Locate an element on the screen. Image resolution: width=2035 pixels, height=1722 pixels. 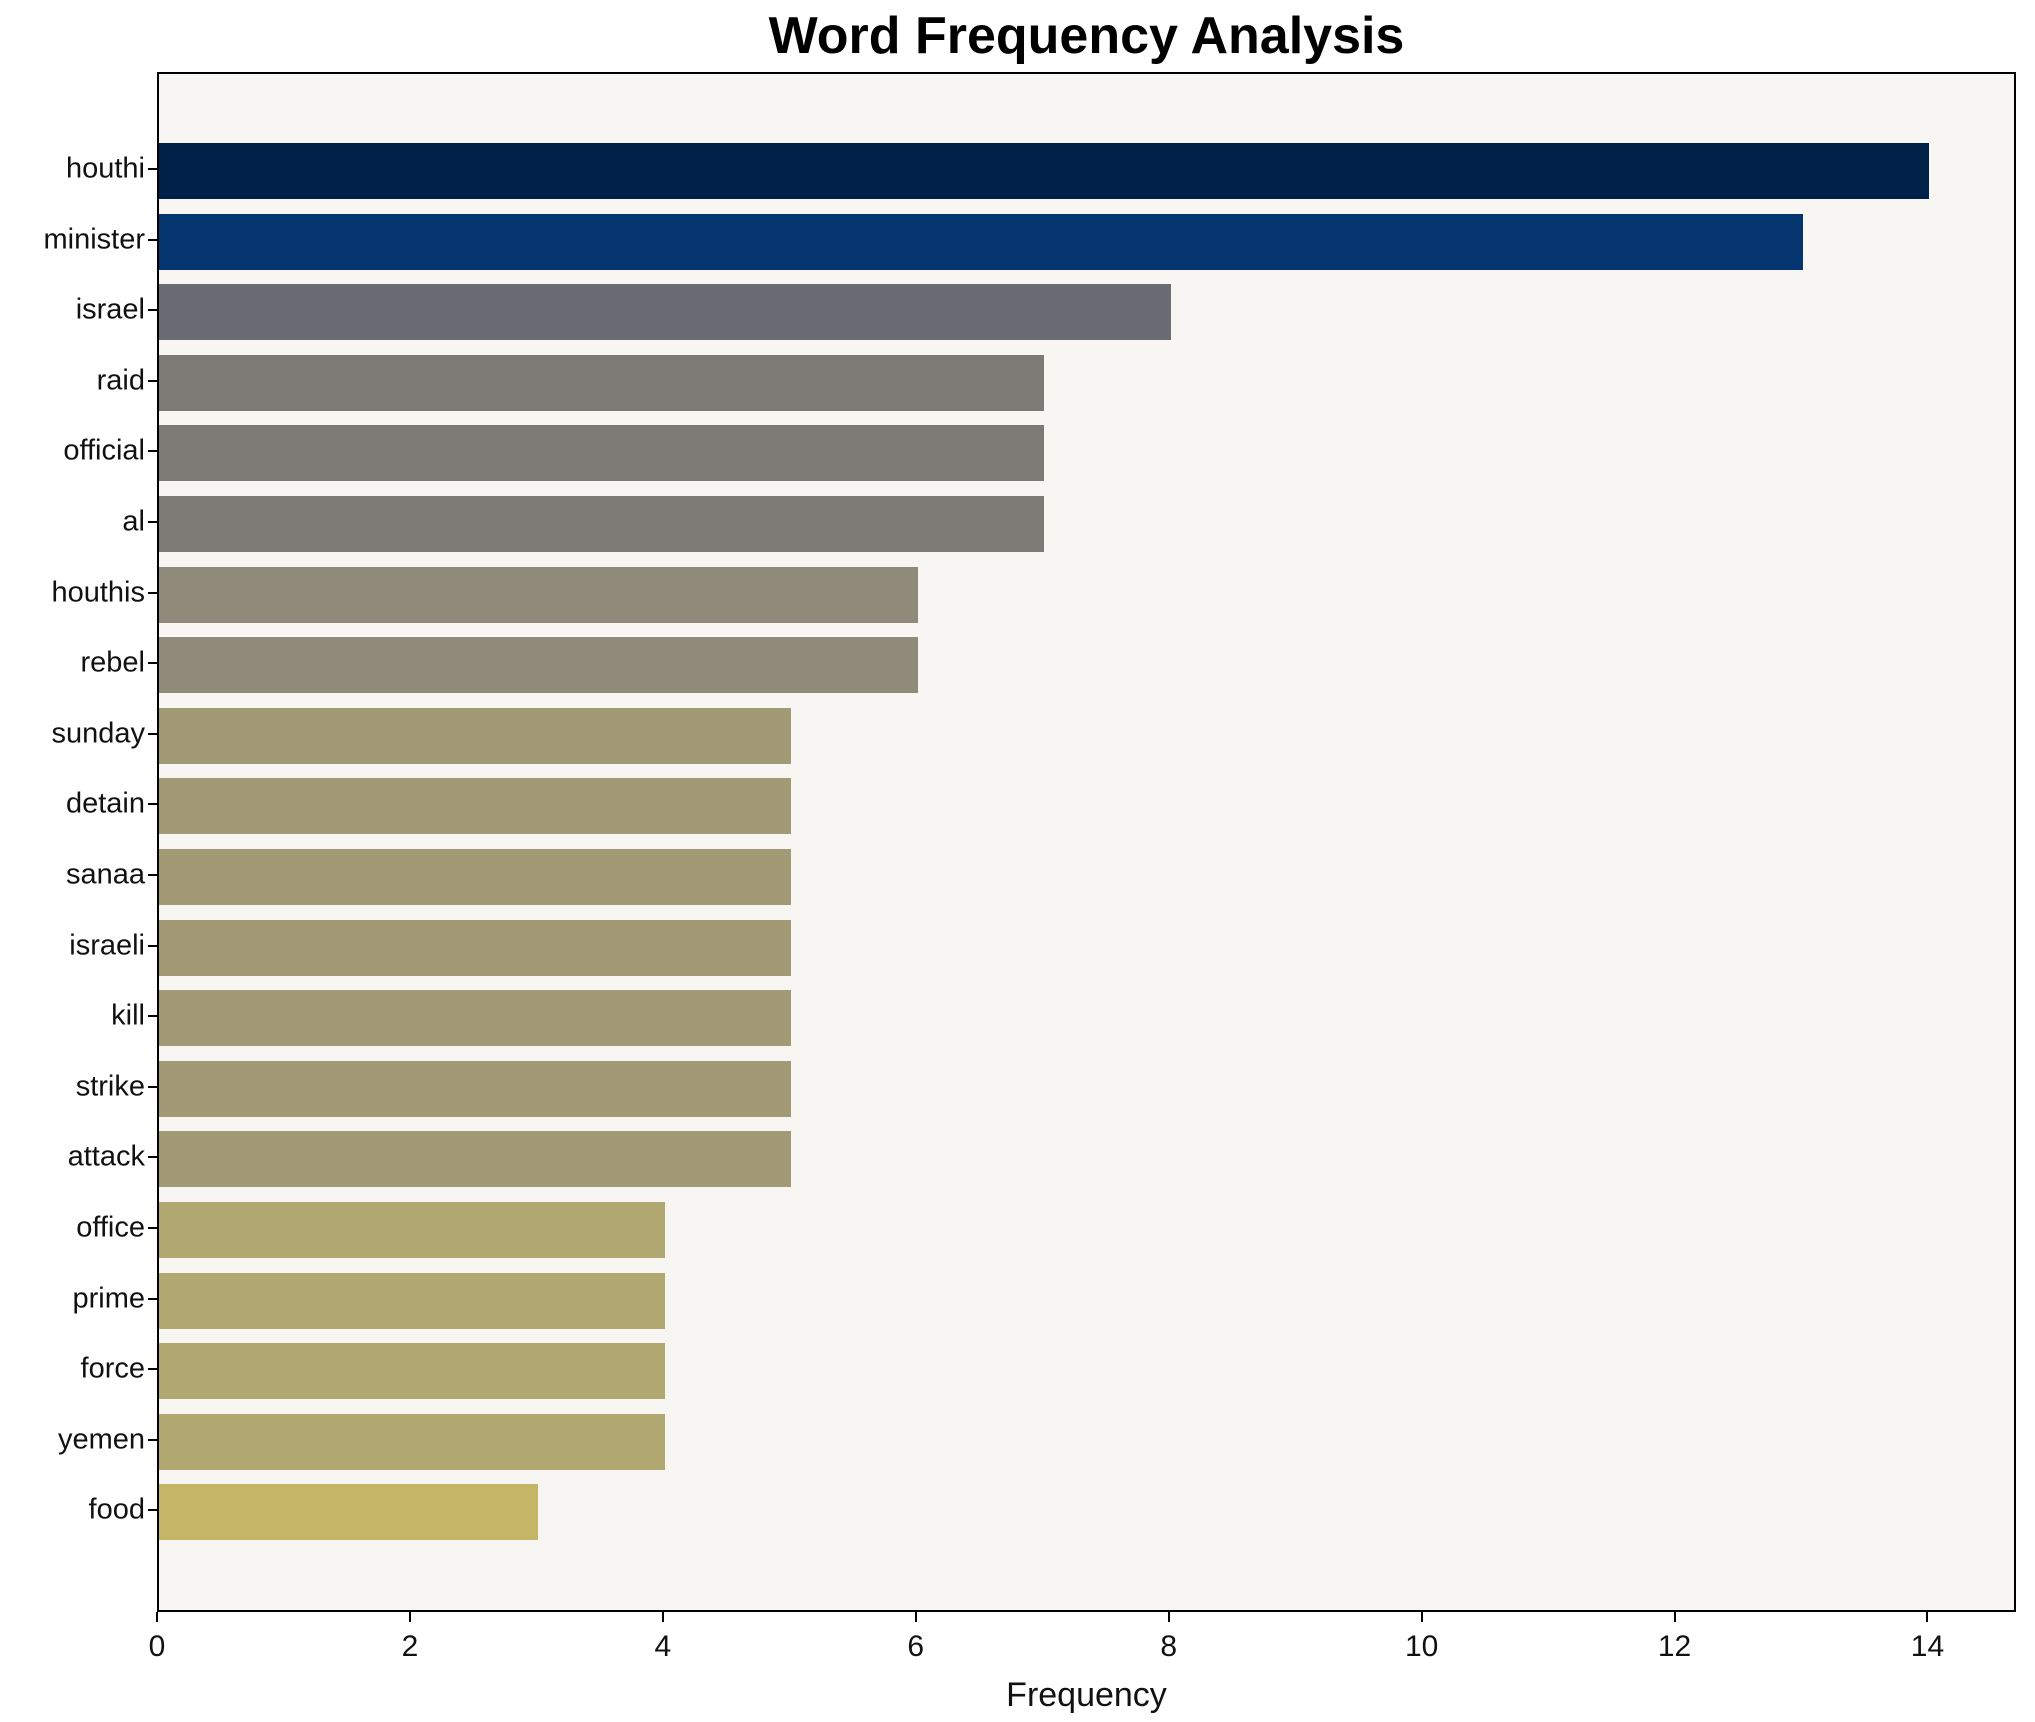
bar-sunday is located at coordinates (475, 735).